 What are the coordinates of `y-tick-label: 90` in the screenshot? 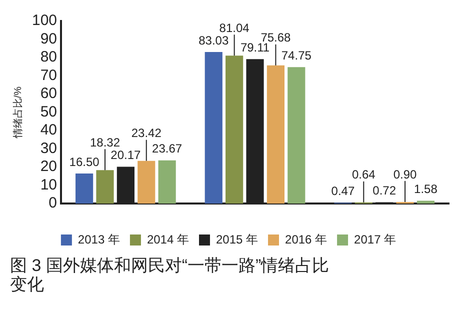 It's located at (49, 39).